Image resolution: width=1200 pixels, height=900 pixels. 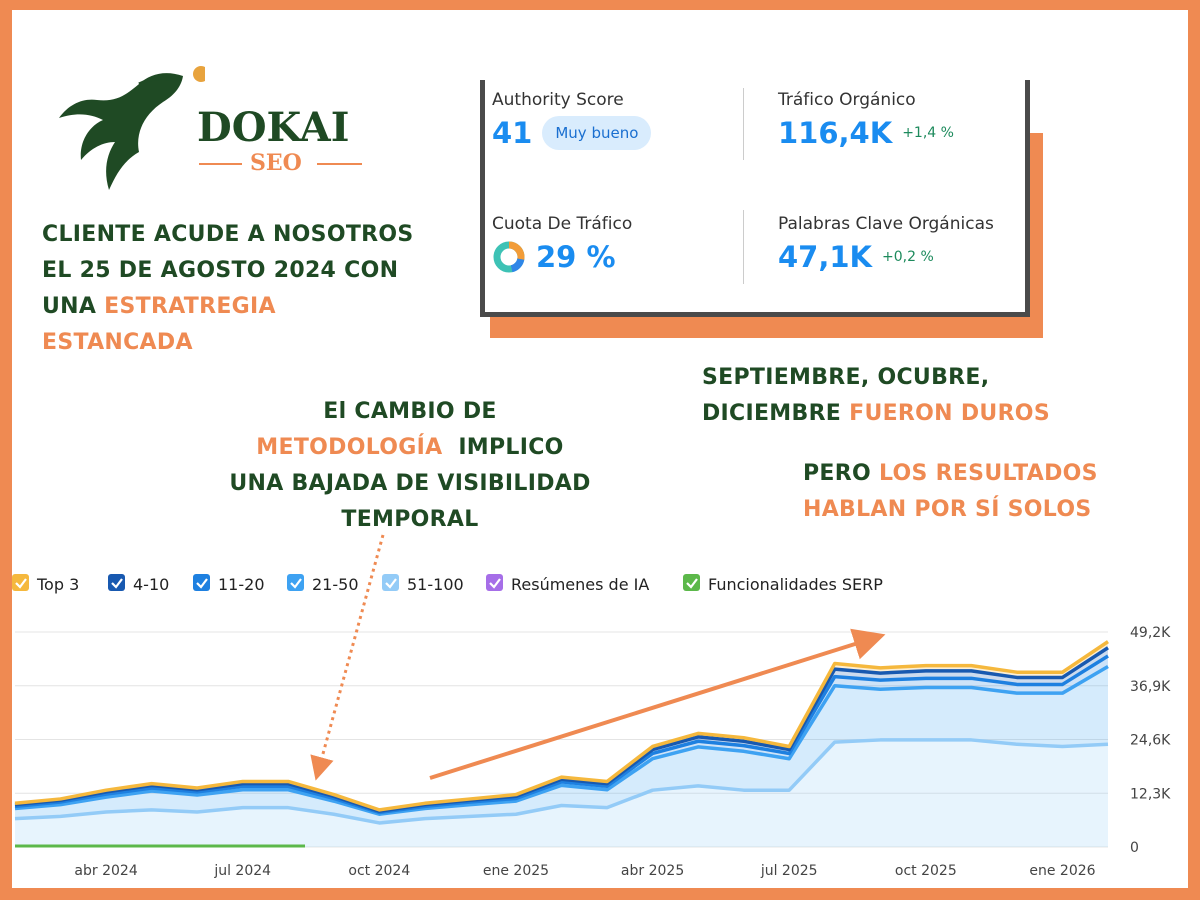 I want to click on text-line: CLIENTE ACUDE A NOSOTROS, so click(x=228, y=235).